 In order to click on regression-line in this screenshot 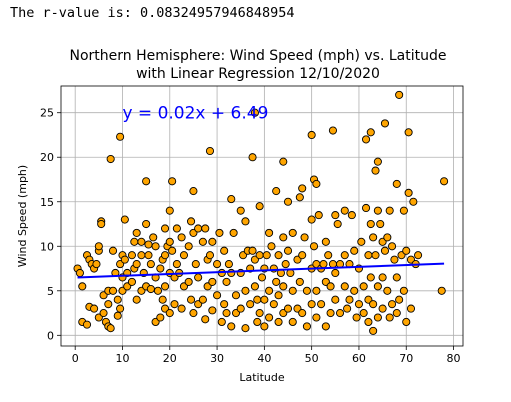, I will do `click(261, 270)`.